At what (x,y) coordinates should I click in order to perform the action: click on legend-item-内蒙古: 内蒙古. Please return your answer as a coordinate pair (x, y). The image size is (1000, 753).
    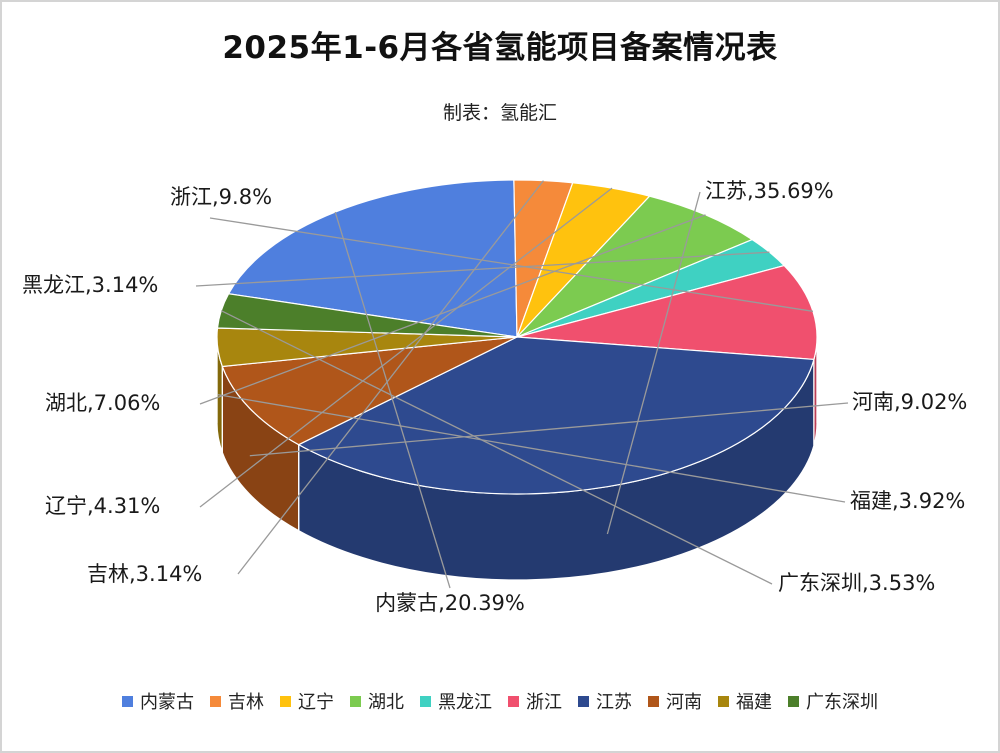
    Looking at the image, I should click on (158, 701).